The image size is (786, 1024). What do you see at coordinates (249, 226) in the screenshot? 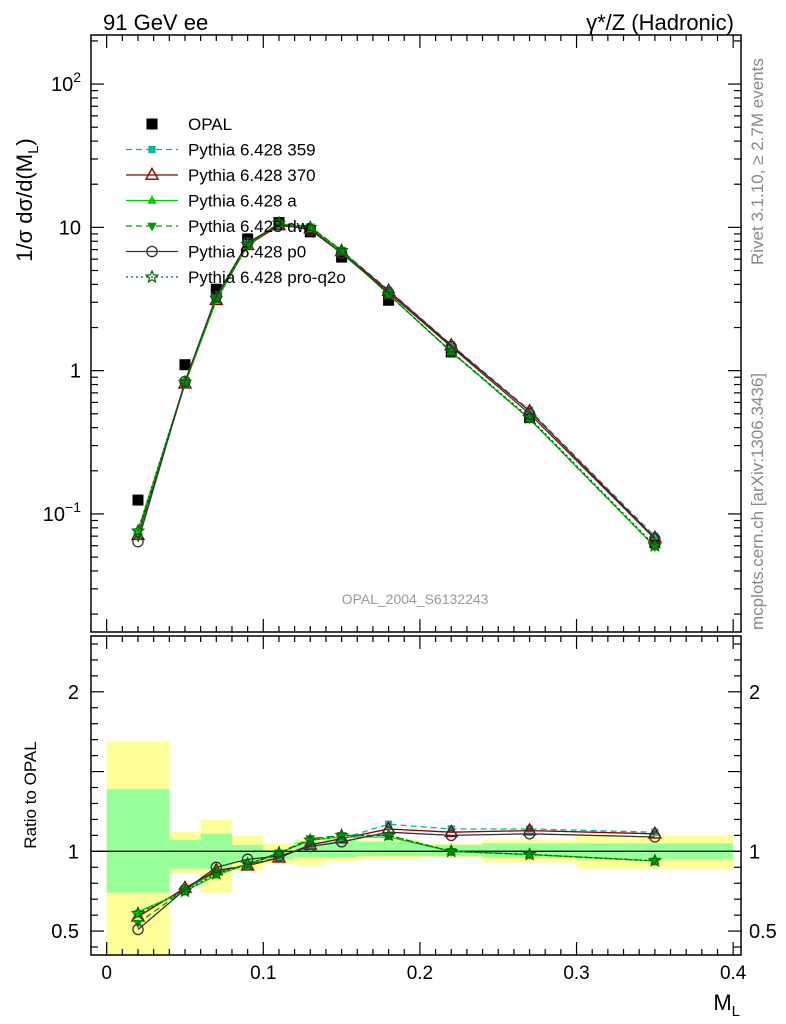
I see `legend-label: Pythia 6.428 dw` at bounding box center [249, 226].